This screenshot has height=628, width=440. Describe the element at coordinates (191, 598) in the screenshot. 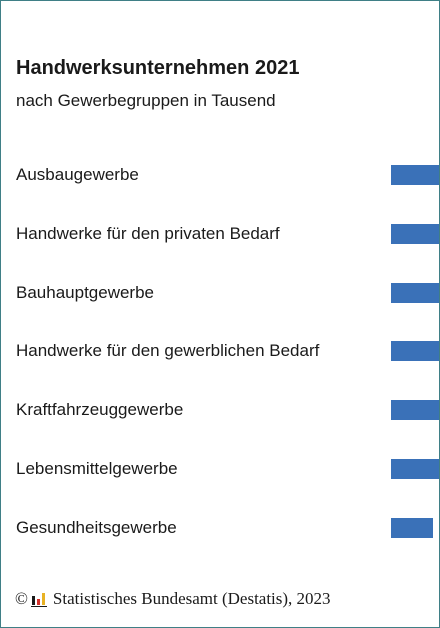

I see `source-text: Statistisches Bundesamt (Destatis), 2023` at that location.